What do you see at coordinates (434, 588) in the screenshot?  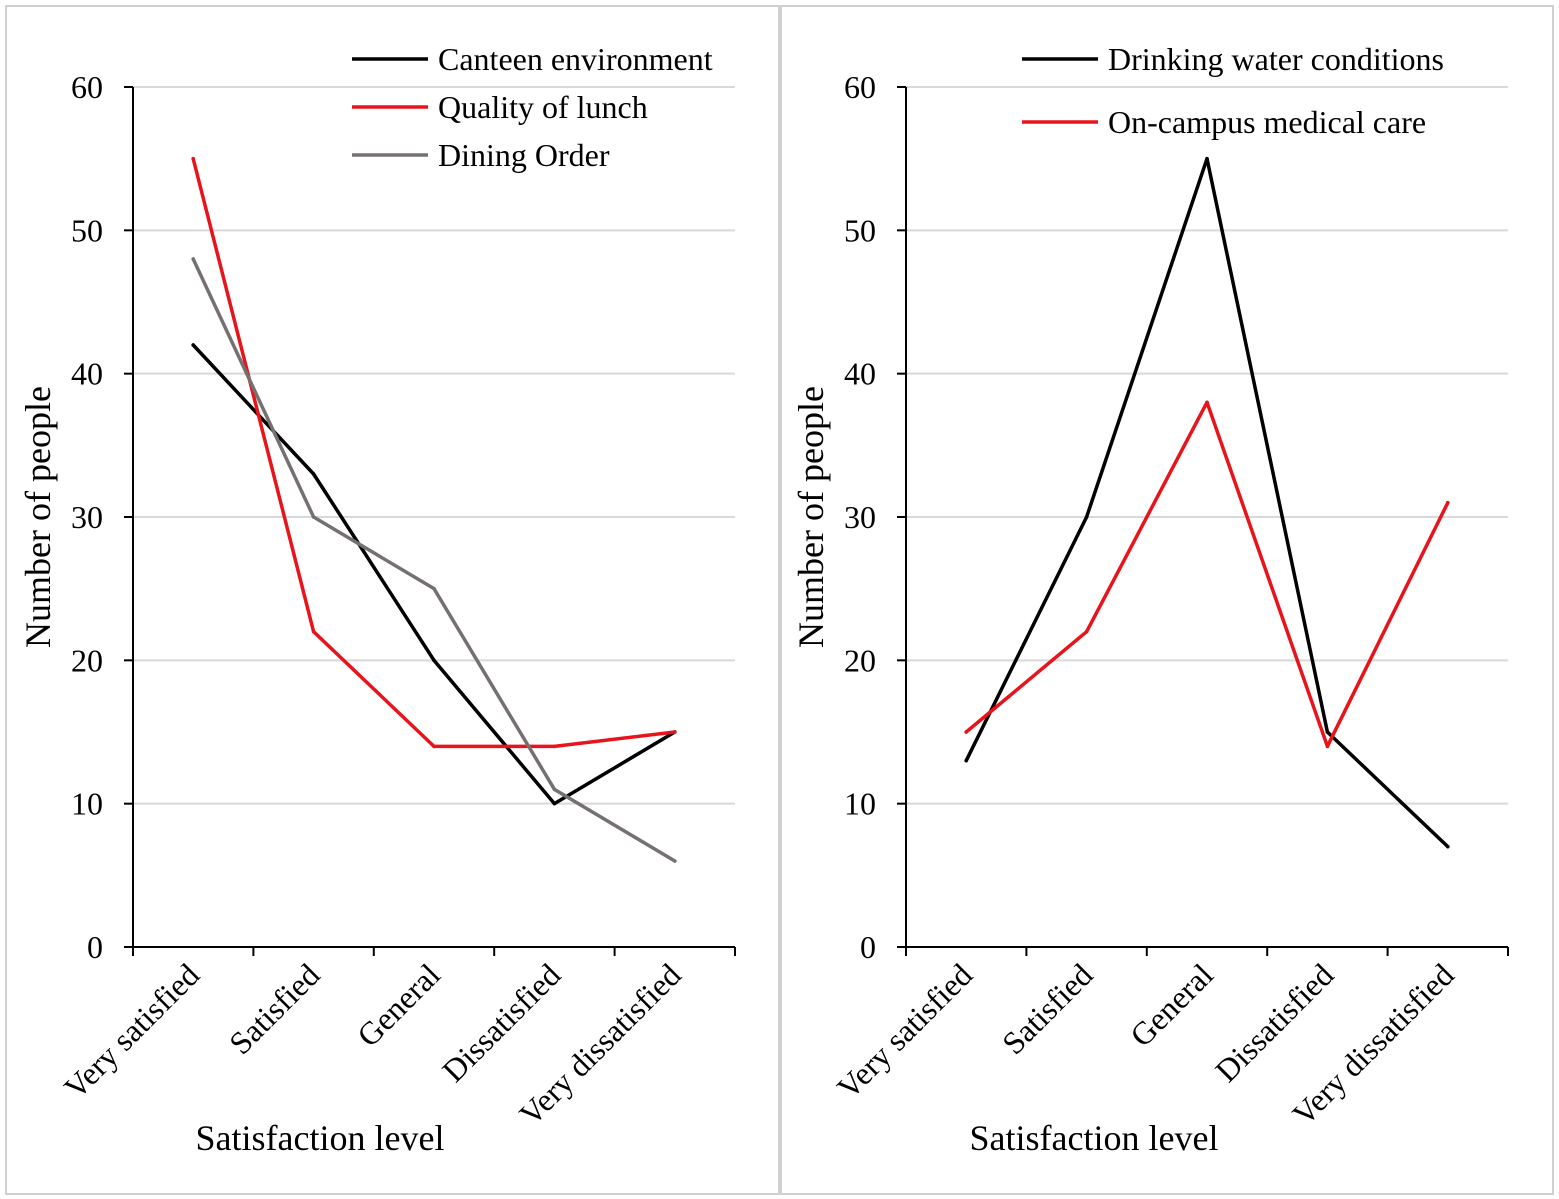 I see `chart-1-point-dining-order-general` at bounding box center [434, 588].